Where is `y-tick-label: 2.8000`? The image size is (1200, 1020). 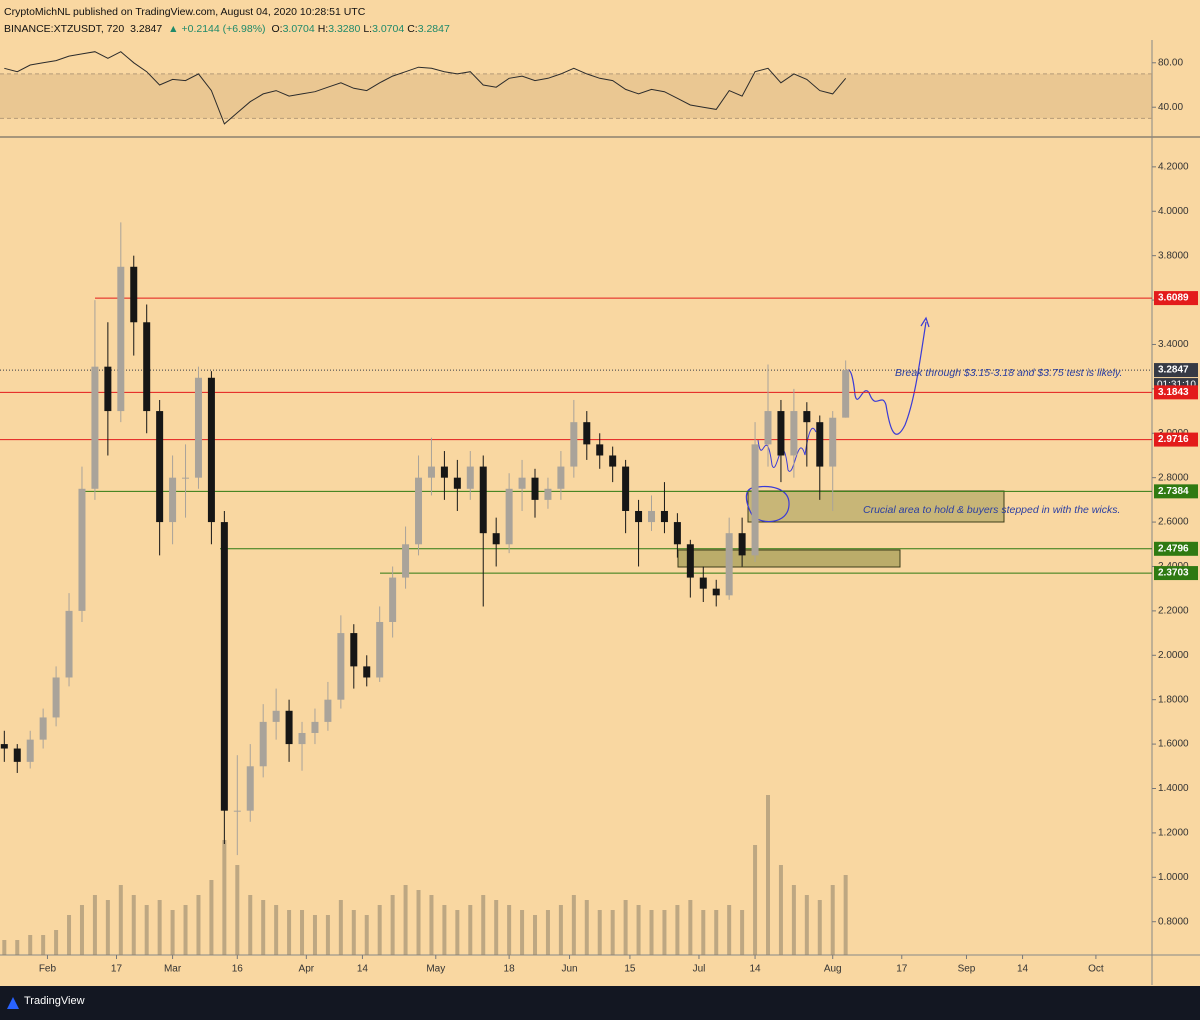 y-tick-label: 2.8000 is located at coordinates (1173, 477).